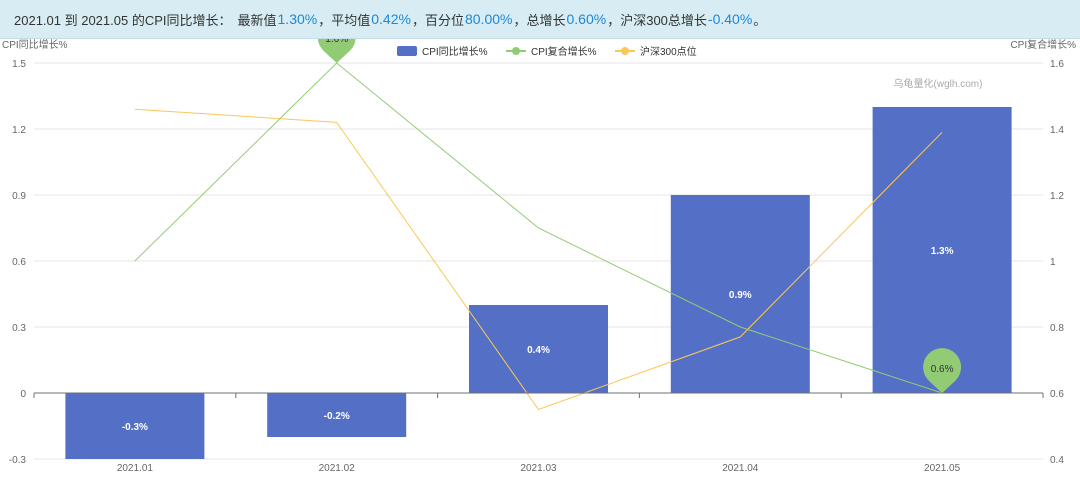 Image resolution: width=1080 pixels, height=493 pixels. I want to click on y-left-tick-label: 1.5, so click(19, 64).